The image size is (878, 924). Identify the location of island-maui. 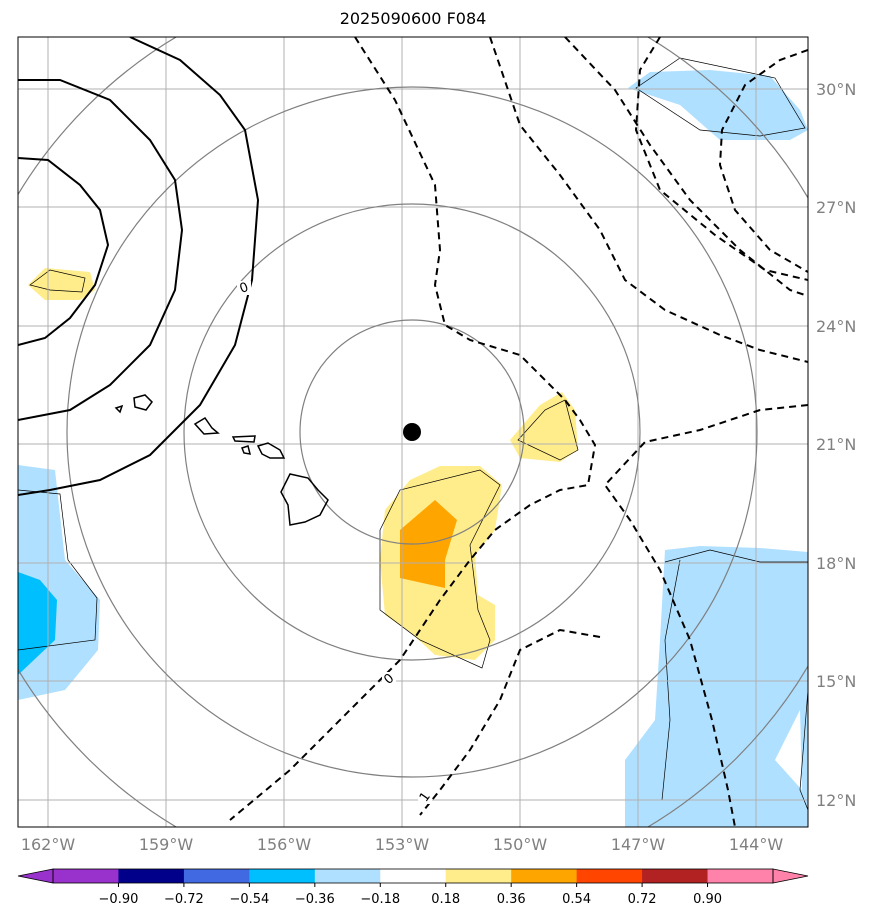
(271, 450).